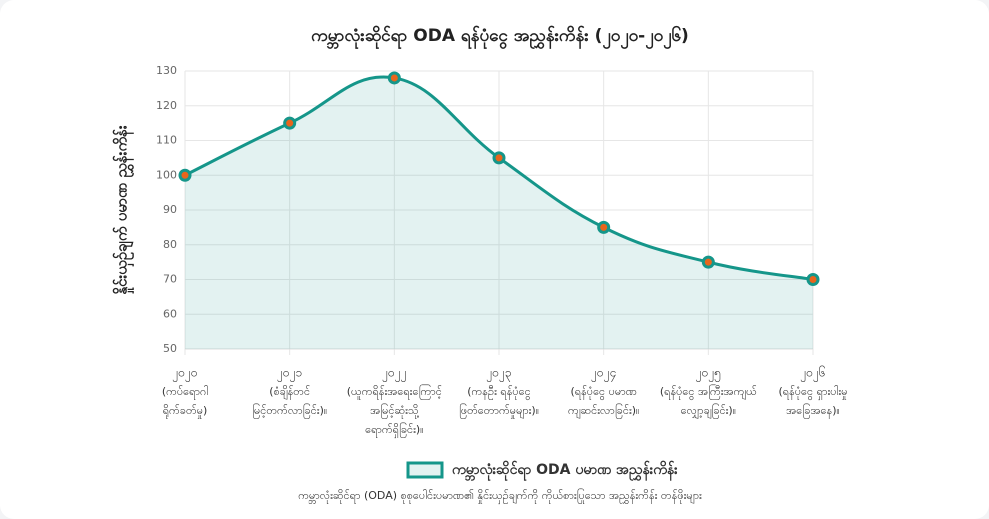 Image resolution: width=989 pixels, height=519 pixels. I want to click on y-axis-label: နှိုင်းယှဉ်ချက် ပမာဏ ညွှန်းကိန်း, so click(123, 210).